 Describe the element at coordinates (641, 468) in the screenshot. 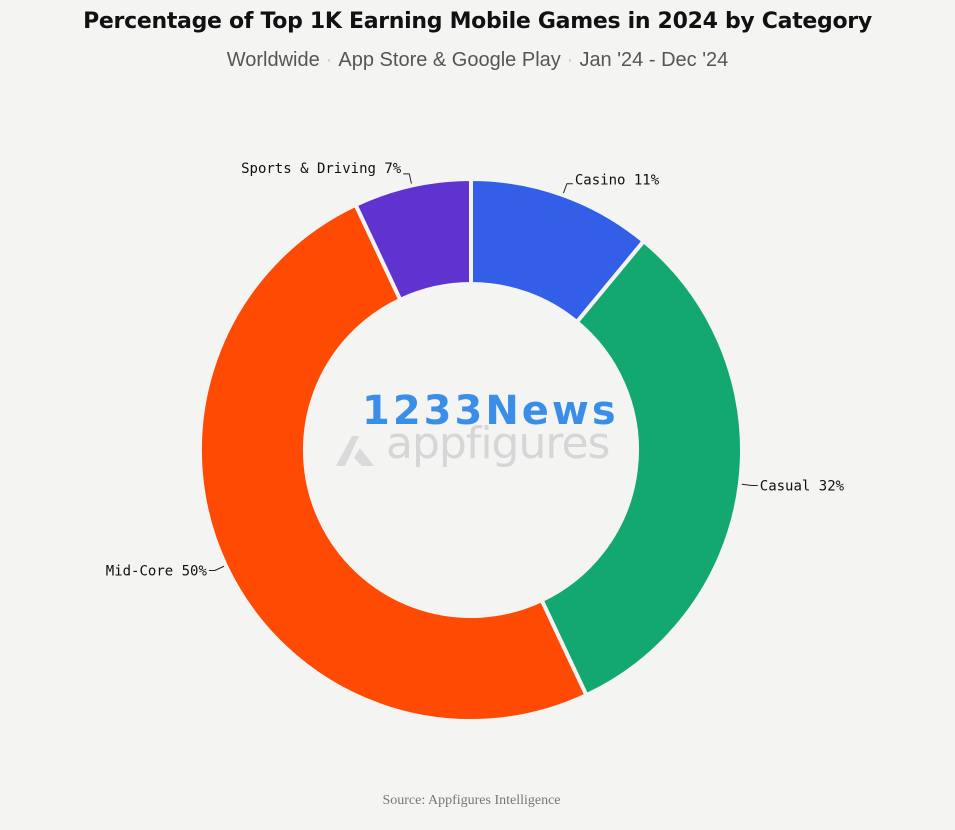

I see `slice-casual` at that location.